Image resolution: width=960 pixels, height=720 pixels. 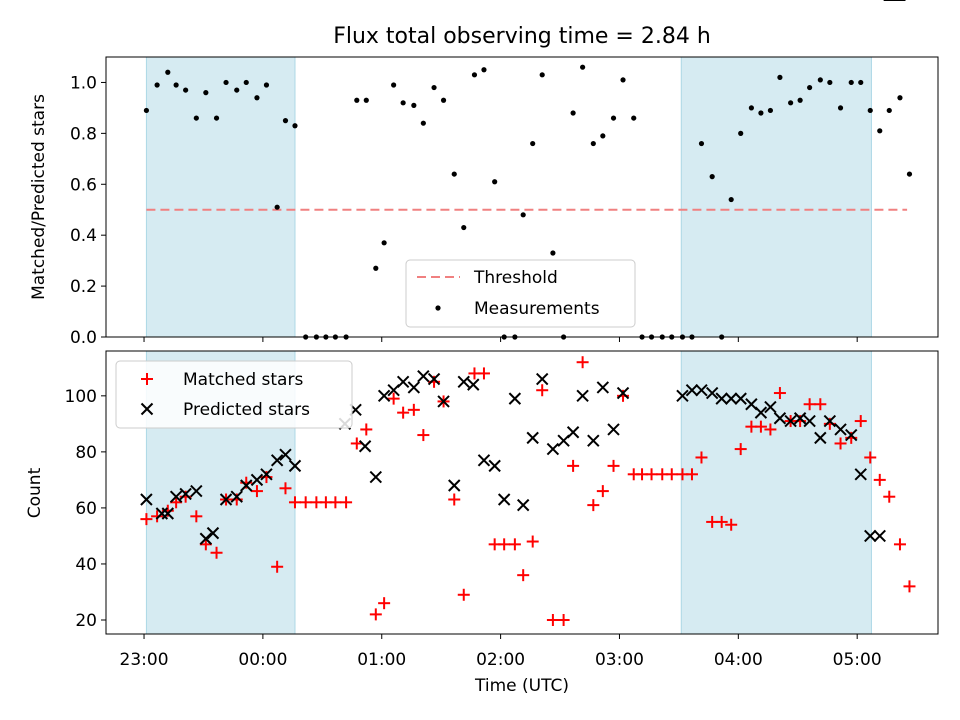 I want to click on y-tick-label: 0.4, so click(x=83, y=236).